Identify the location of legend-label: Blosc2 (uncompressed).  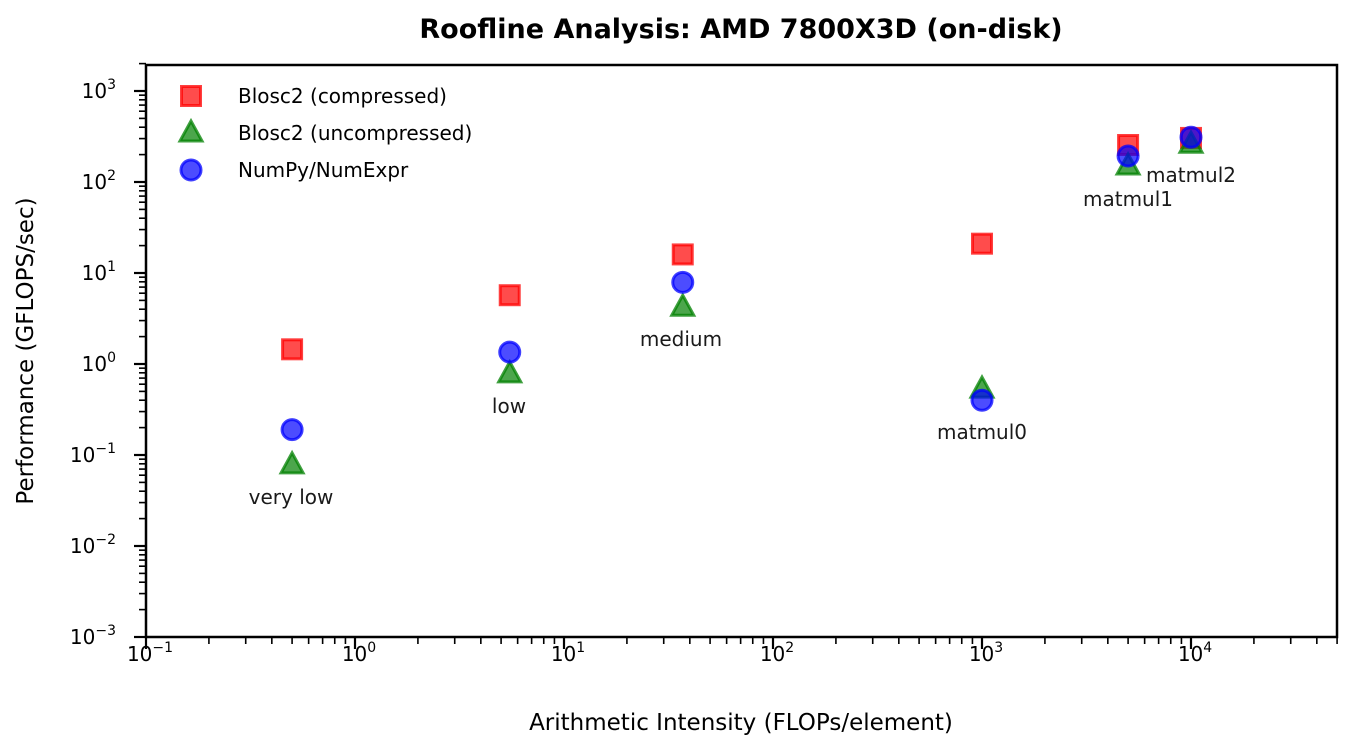
(355, 133).